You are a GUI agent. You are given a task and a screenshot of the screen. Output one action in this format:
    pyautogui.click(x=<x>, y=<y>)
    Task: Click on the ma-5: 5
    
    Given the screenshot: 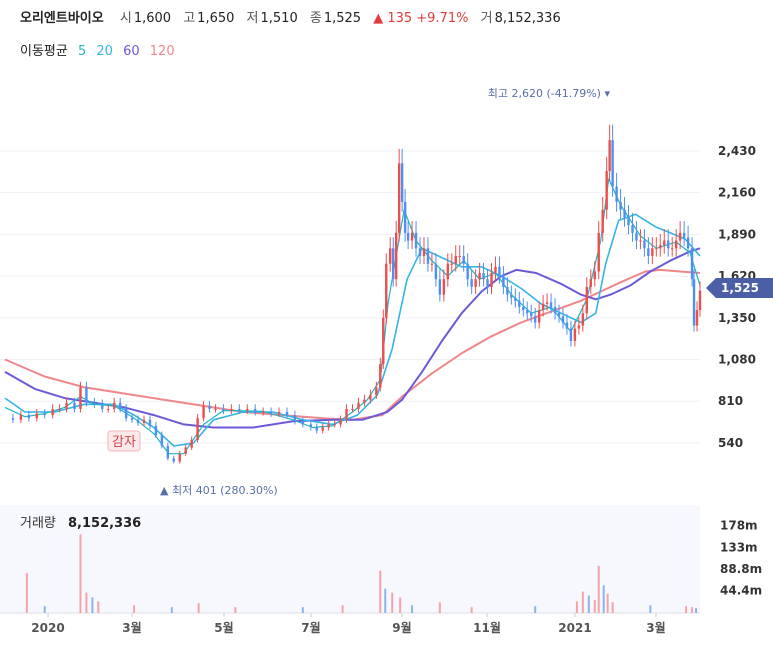 What is the action you would take?
    pyautogui.click(x=82, y=51)
    